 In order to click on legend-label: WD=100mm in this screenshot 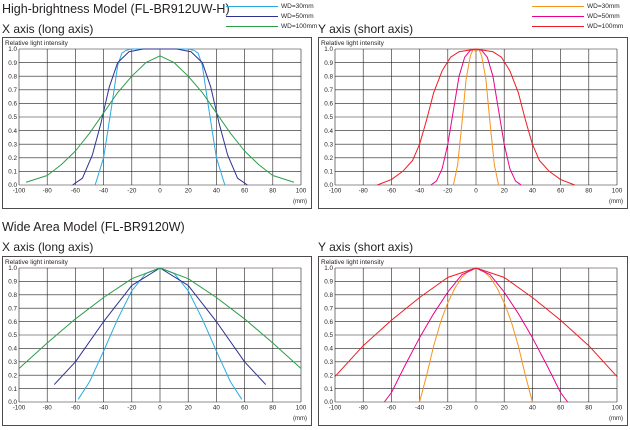, I will do `click(299, 26)`.